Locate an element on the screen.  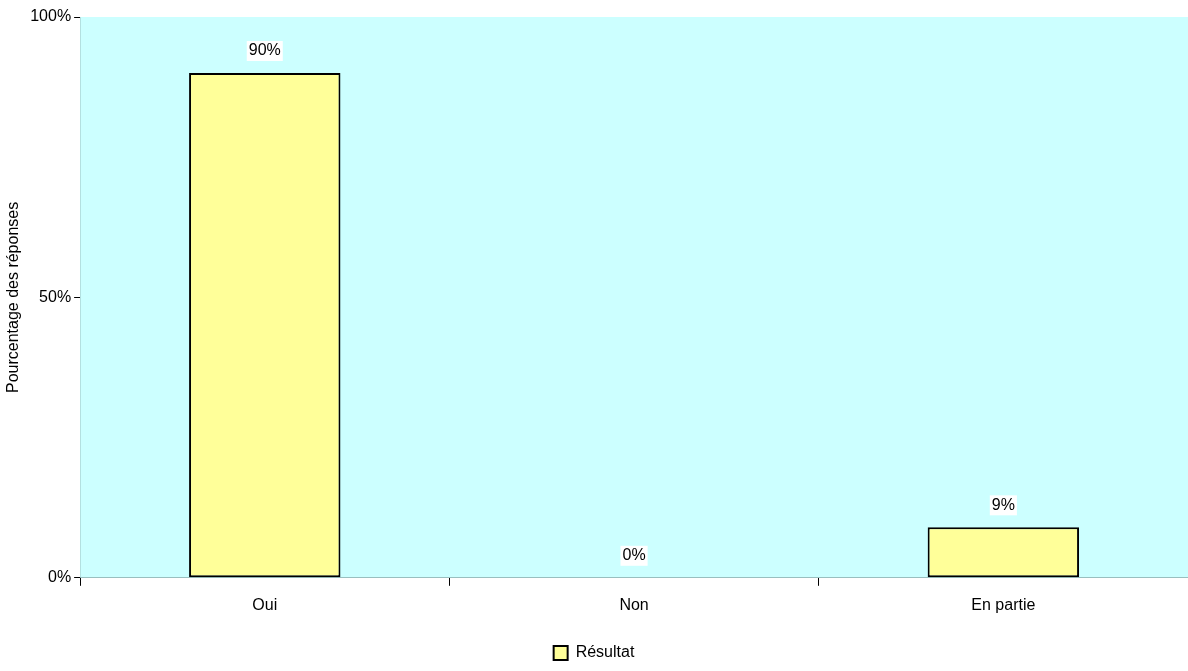
legend-label: Résultat is located at coordinates (605, 652).